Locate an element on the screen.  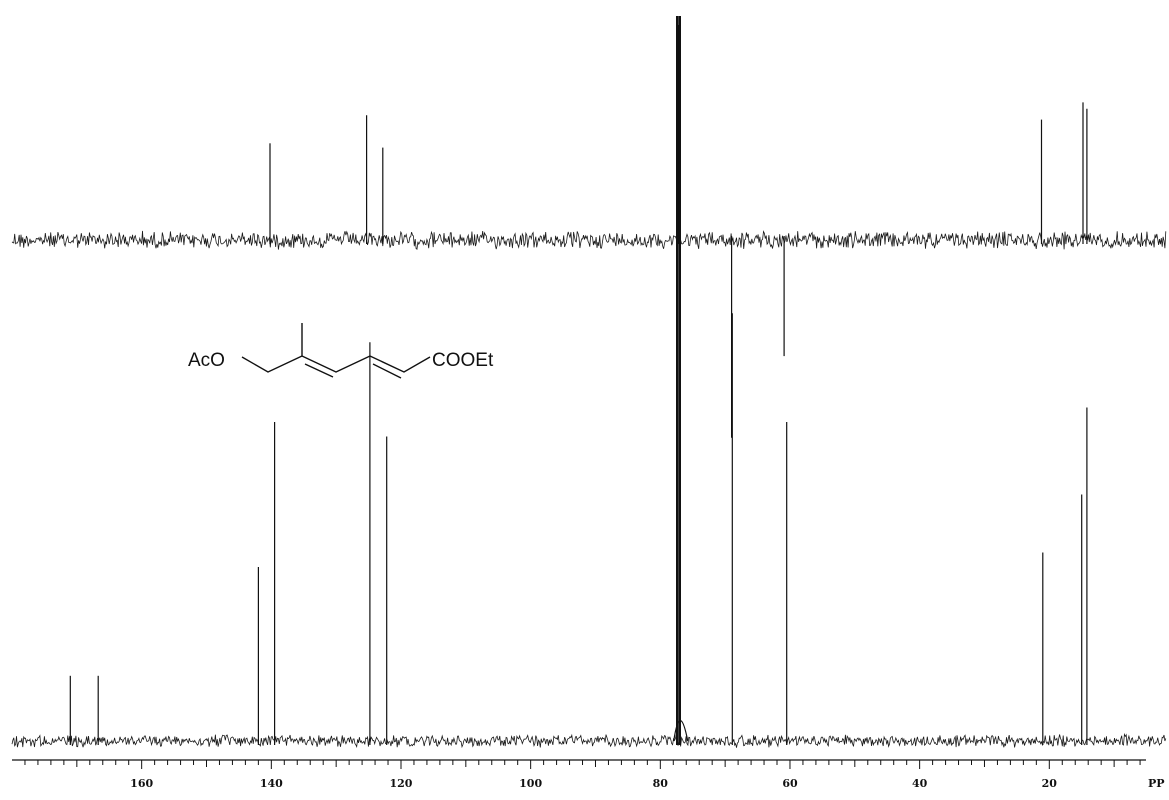
x-tick-label-100: 100 is located at coordinates (530, 783).